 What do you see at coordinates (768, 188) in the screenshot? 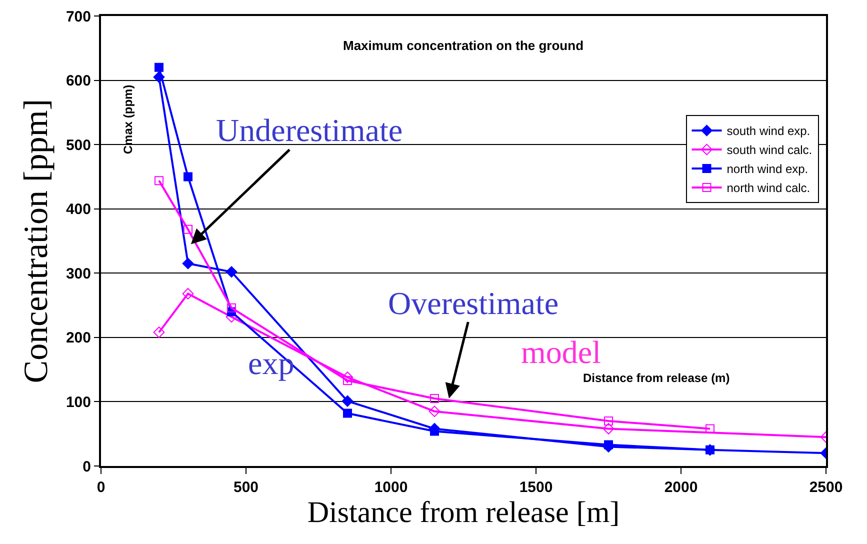
I see `legend-label: north wind calc.` at bounding box center [768, 188].